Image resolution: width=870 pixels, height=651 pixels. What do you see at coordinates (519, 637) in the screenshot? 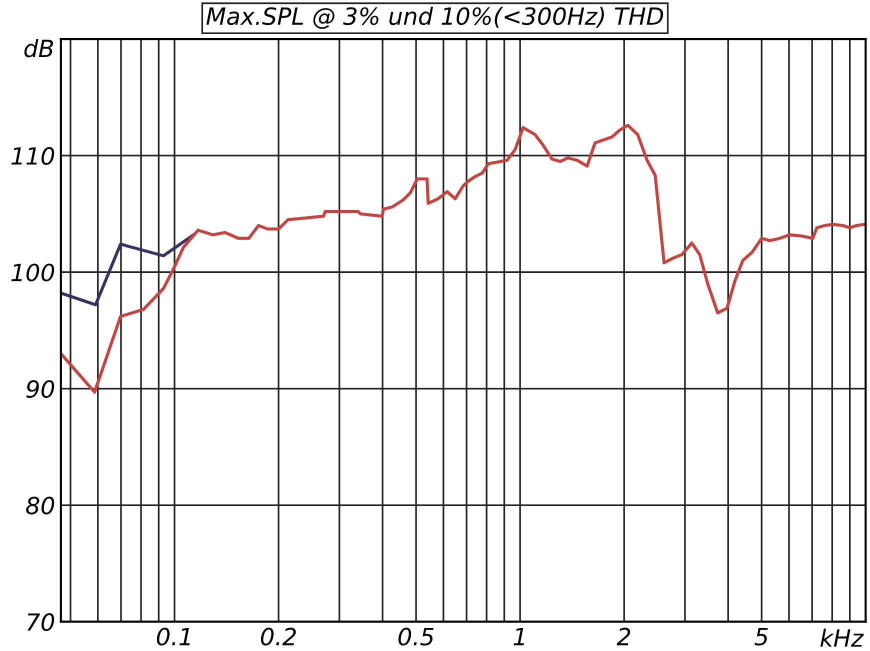
I see `x-tick-label: 1` at bounding box center [519, 637].